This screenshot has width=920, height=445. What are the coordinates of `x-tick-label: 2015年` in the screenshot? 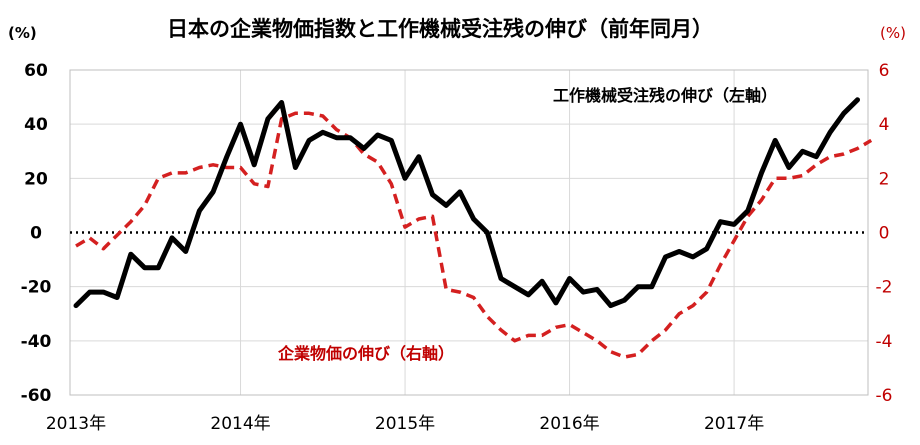 It's located at (405, 424).